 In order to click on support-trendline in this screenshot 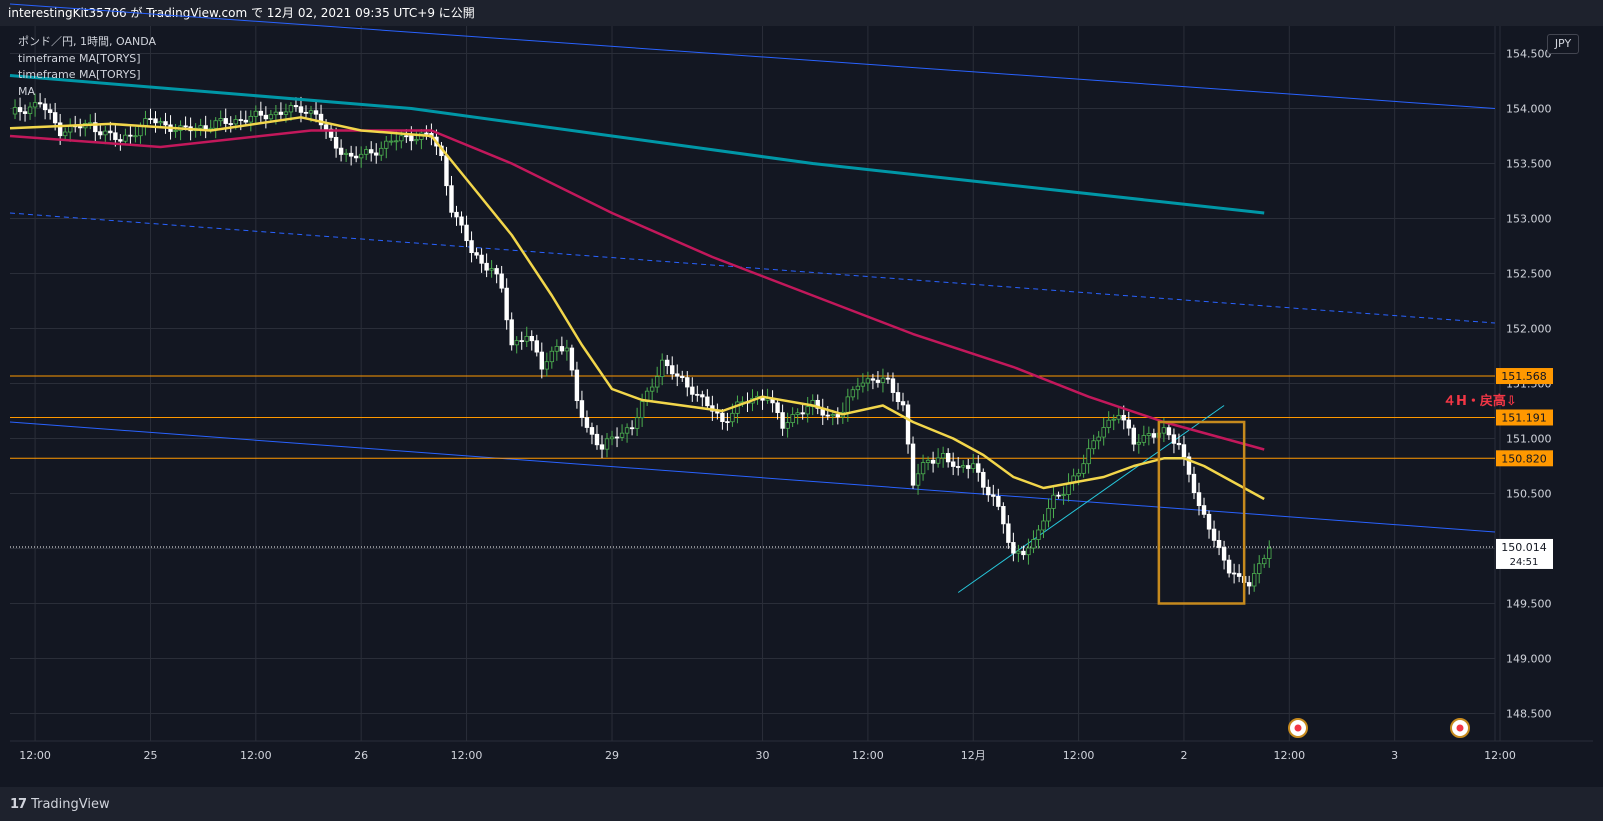, I will do `click(1091, 499)`.